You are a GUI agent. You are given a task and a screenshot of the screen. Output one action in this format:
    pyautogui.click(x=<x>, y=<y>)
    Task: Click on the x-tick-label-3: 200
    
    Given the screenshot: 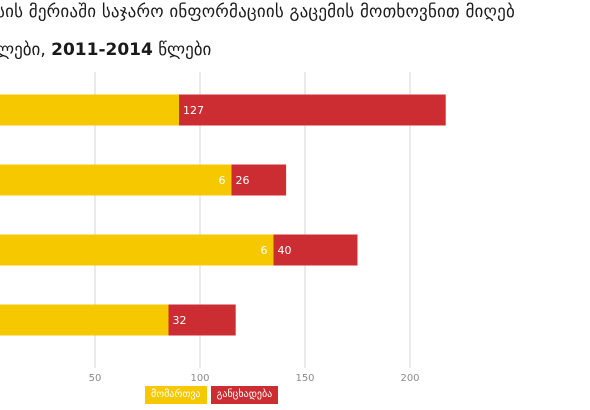 What is the action you would take?
    pyautogui.click(x=409, y=378)
    